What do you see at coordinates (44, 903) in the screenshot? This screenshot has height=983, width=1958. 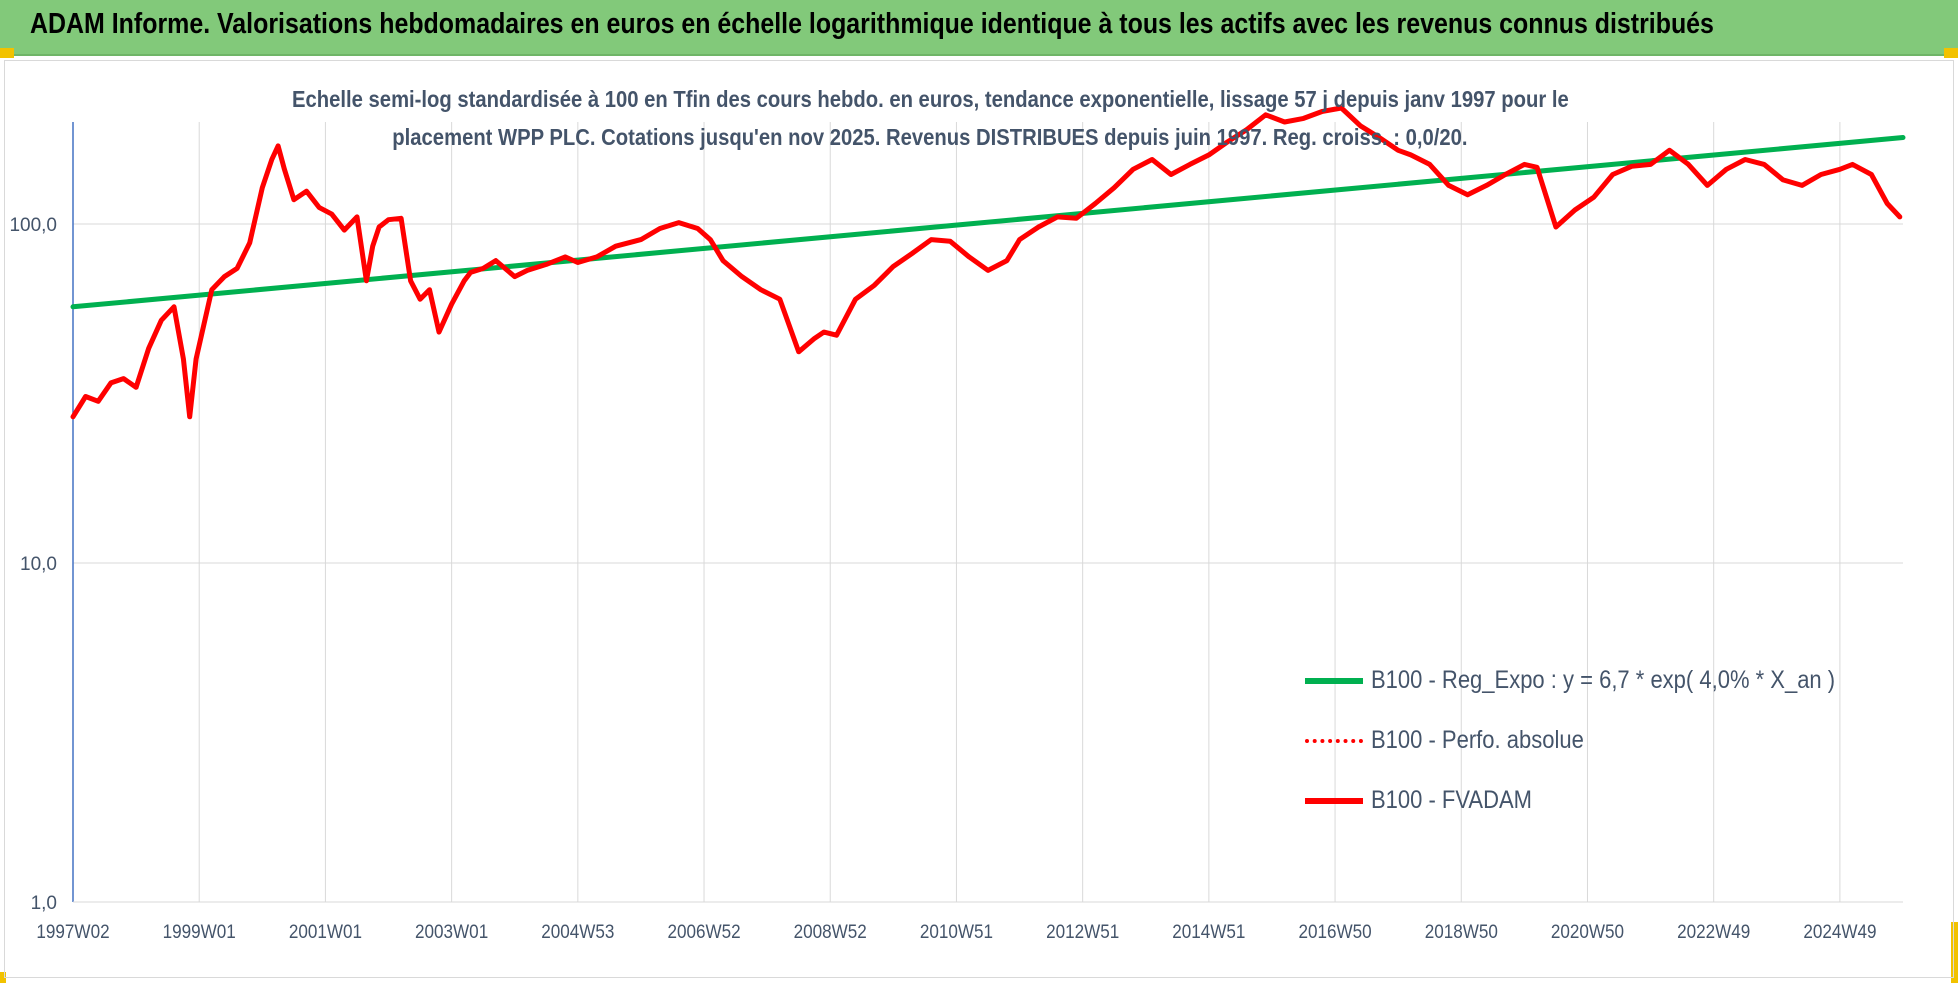 I see `y-tick-label: 1,0` at bounding box center [44, 903].